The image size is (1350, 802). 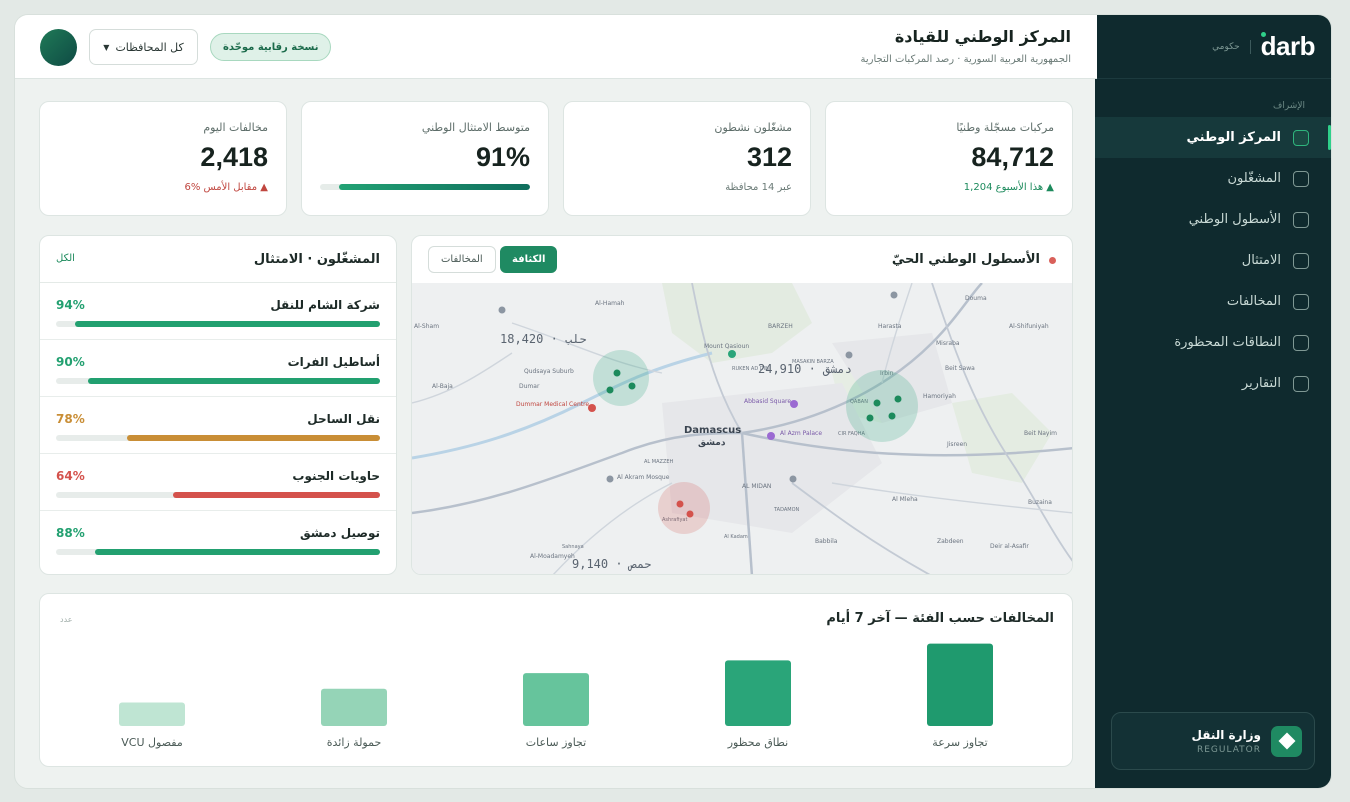 What do you see at coordinates (1250, 46) in the screenshot?
I see `logo-divider` at bounding box center [1250, 46].